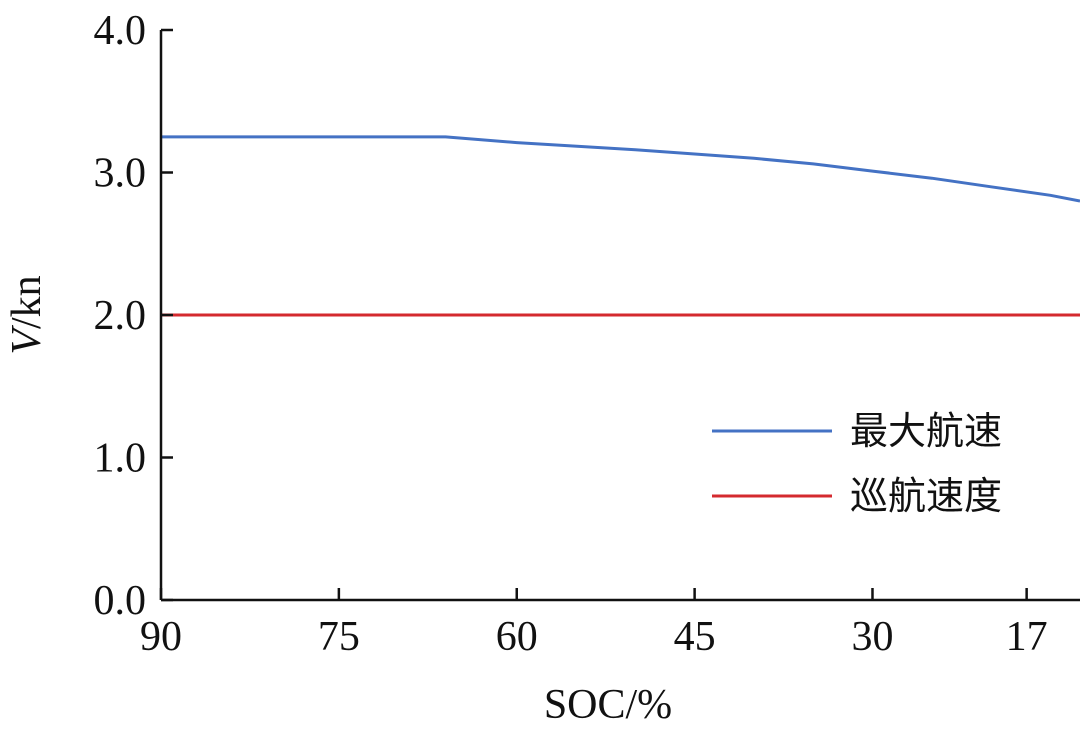  What do you see at coordinates (120, 601) in the screenshot?
I see `y-tick-label: 0.0` at bounding box center [120, 601].